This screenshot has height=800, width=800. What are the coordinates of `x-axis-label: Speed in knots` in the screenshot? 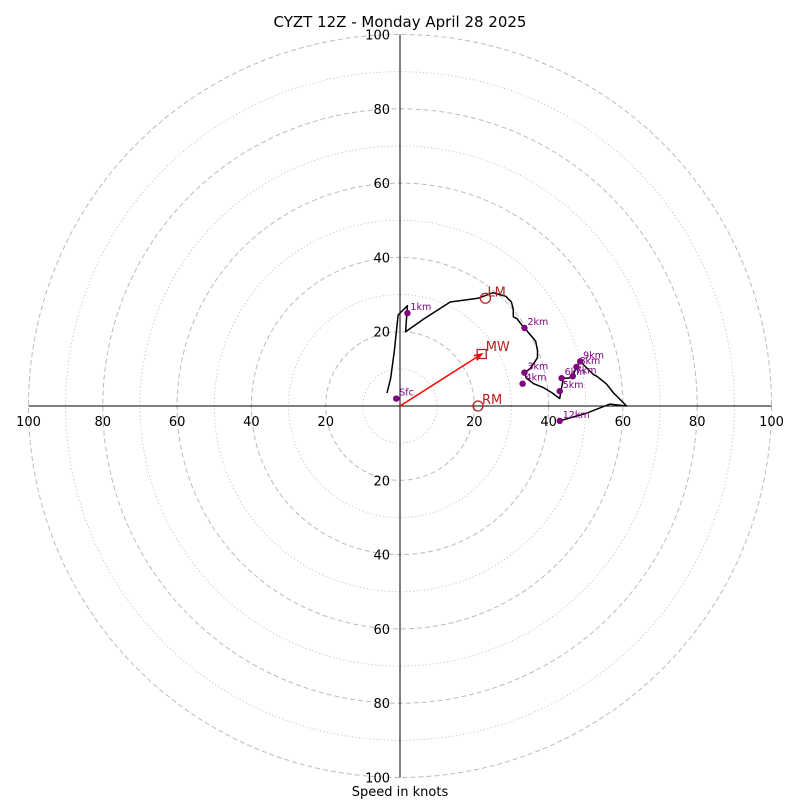 It's located at (400, 792).